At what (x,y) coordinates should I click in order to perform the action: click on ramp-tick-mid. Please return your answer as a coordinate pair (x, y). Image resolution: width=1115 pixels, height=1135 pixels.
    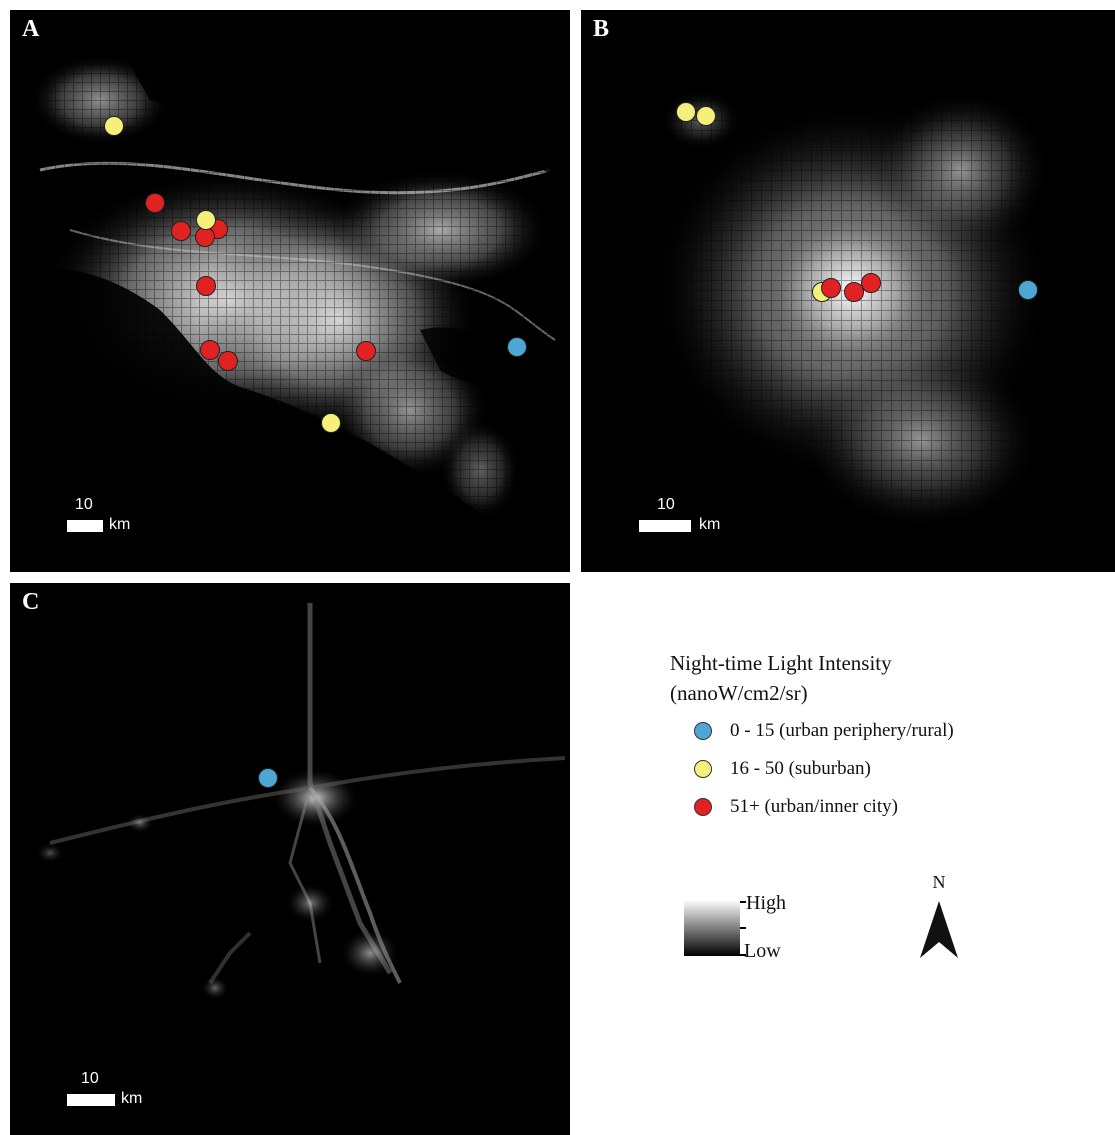
    Looking at the image, I should click on (743, 928).